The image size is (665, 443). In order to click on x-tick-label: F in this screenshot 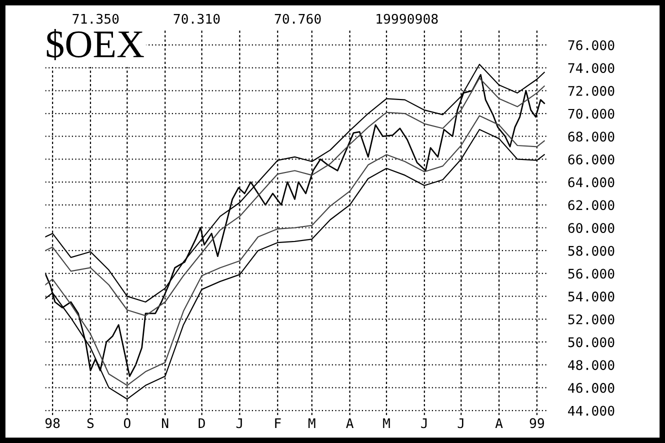, I will do `click(278, 423)`.